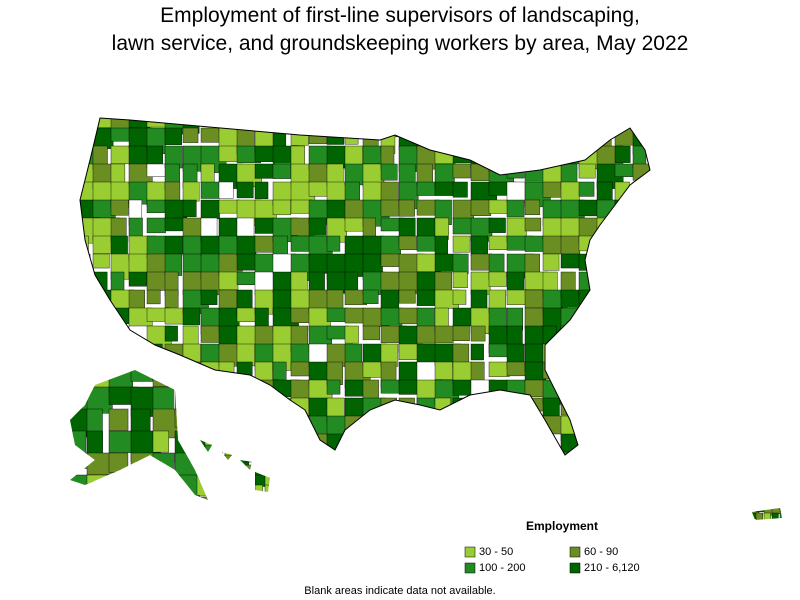 Image resolution: width=800 pixels, height=600 pixels. Describe the element at coordinates (767, 514) in the screenshot. I see `map-region` at that location.